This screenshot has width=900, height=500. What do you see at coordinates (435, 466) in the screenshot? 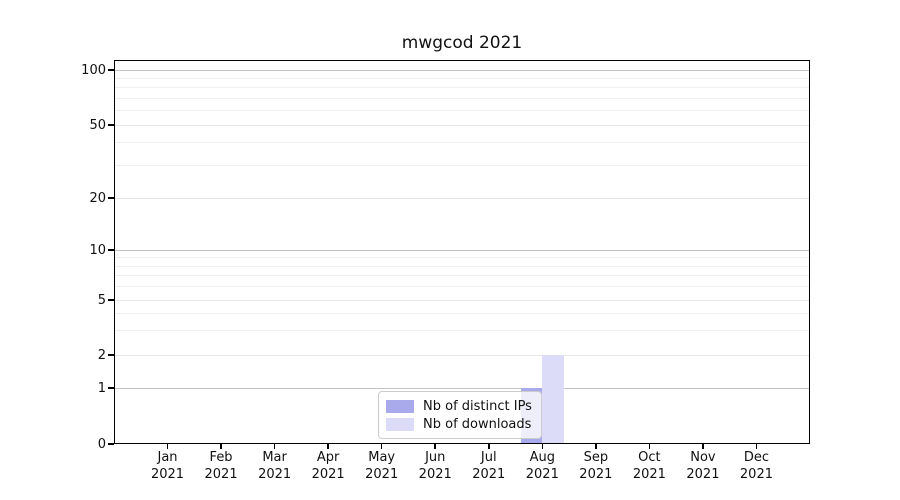
I see `x-tick-label: Jun 2021` at bounding box center [435, 466].